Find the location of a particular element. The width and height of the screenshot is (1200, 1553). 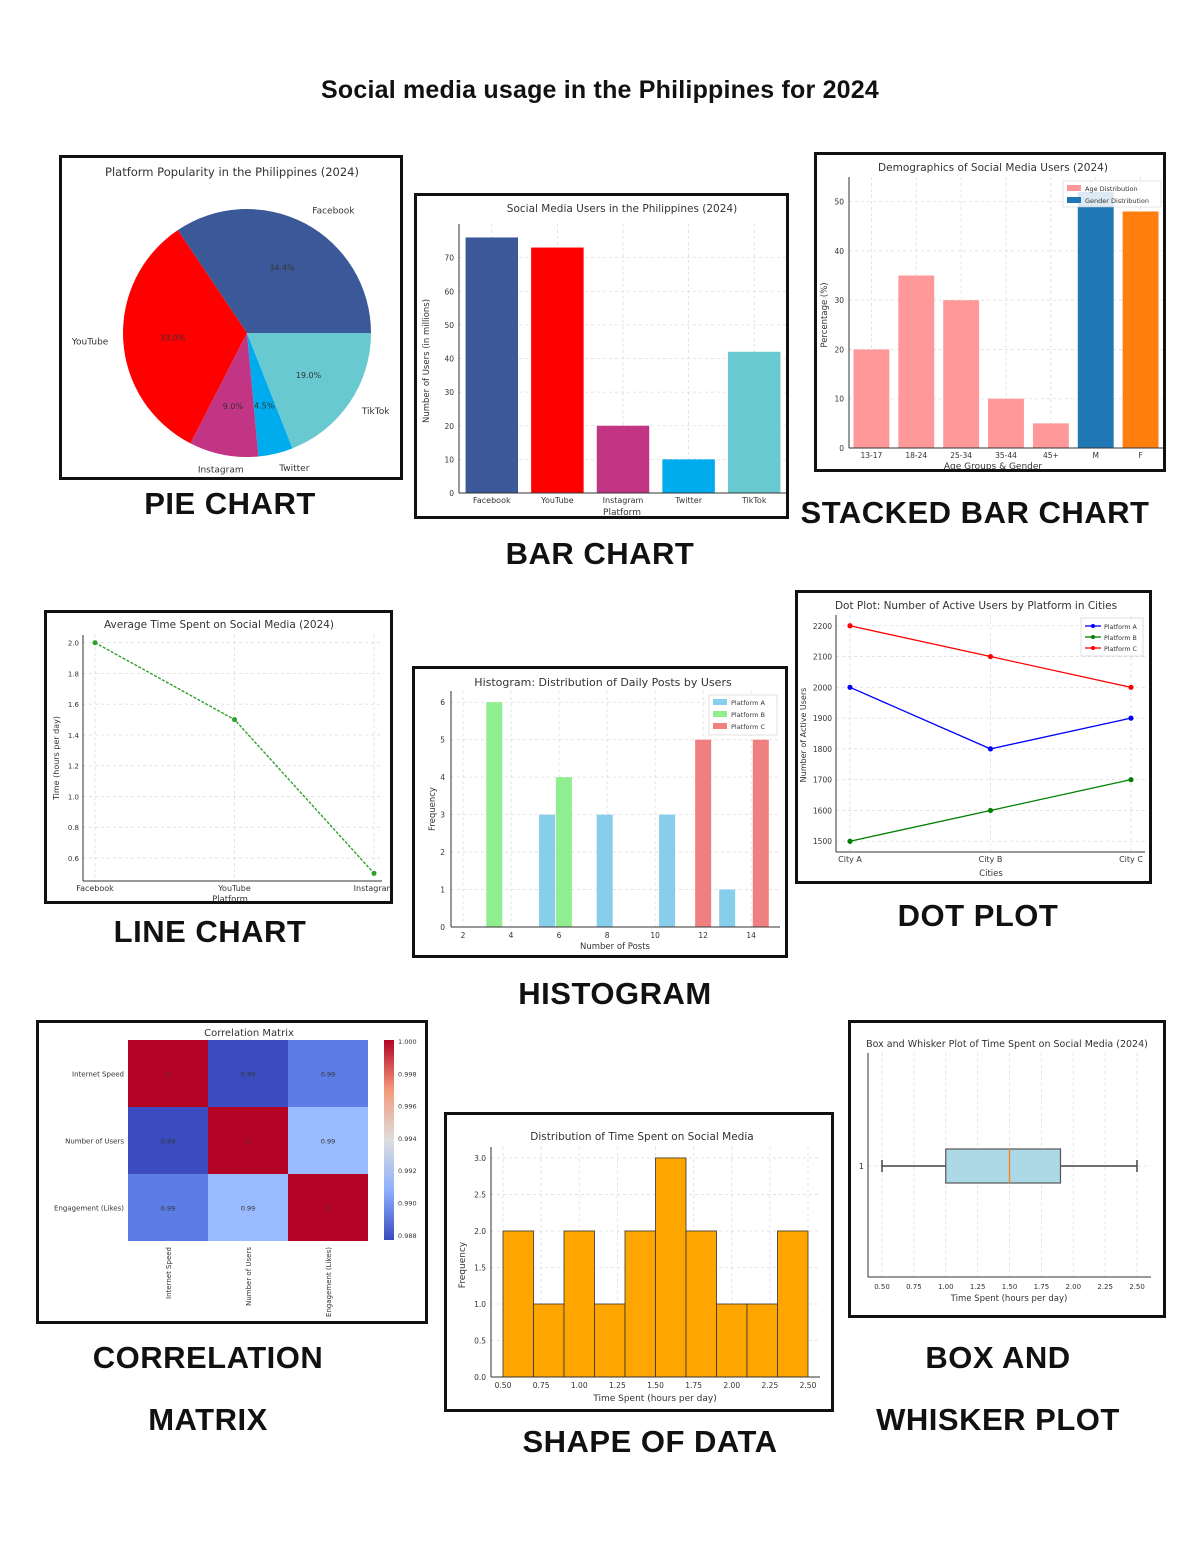

svg-text: 2.00 is located at coordinates (1073, 1287).